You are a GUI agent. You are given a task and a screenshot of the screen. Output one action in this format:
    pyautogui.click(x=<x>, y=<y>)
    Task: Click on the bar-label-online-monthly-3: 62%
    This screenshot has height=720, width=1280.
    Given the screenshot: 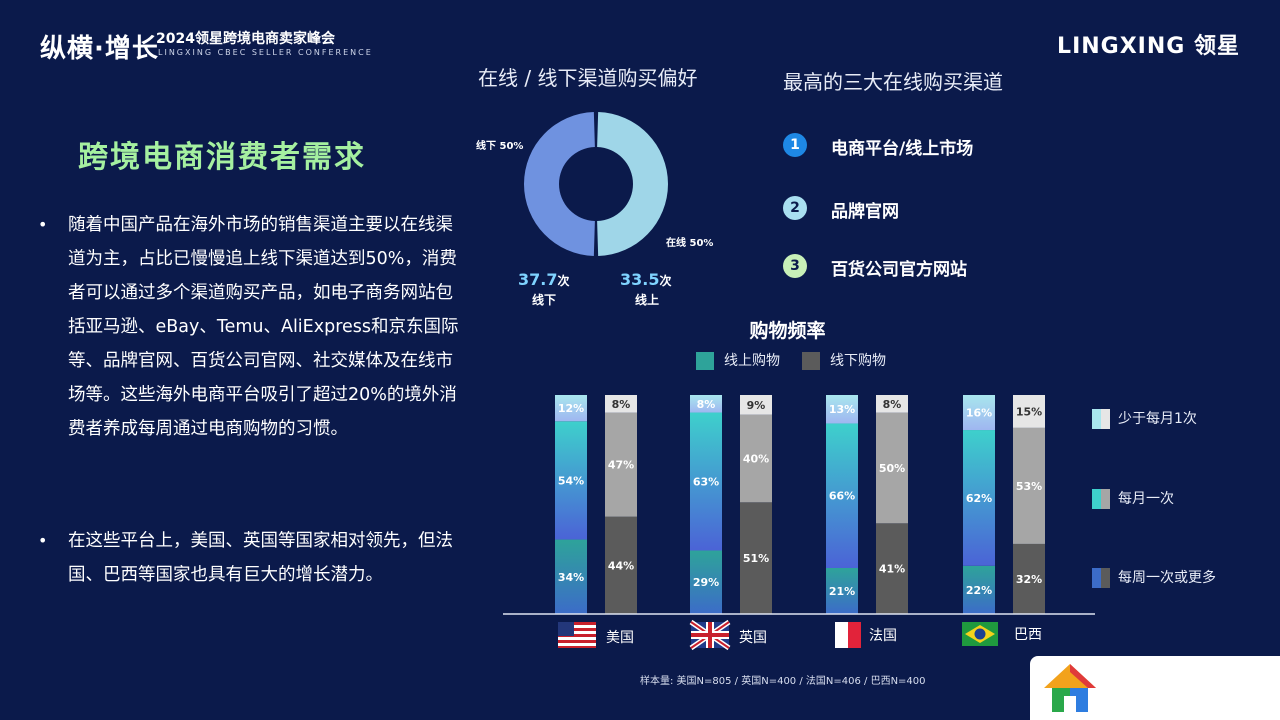 What is the action you would take?
    pyautogui.click(x=979, y=498)
    